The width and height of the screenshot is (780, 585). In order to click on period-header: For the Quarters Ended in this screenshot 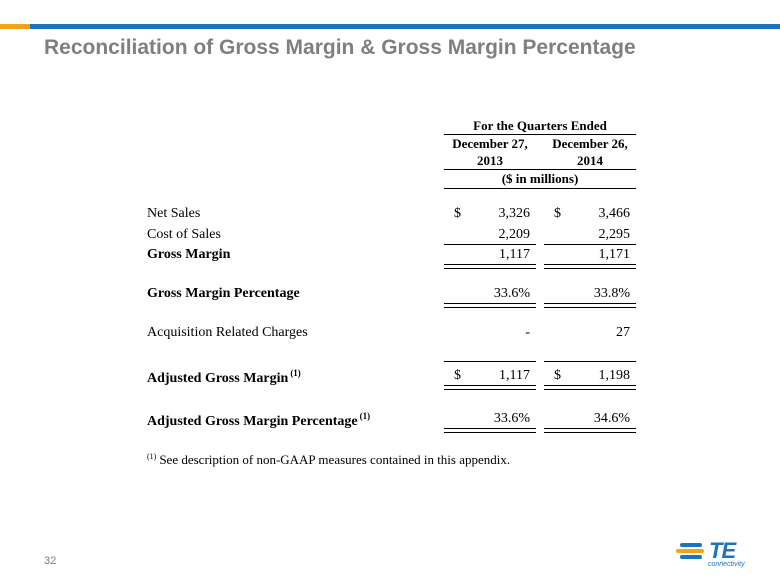, I will do `click(540, 125)`.